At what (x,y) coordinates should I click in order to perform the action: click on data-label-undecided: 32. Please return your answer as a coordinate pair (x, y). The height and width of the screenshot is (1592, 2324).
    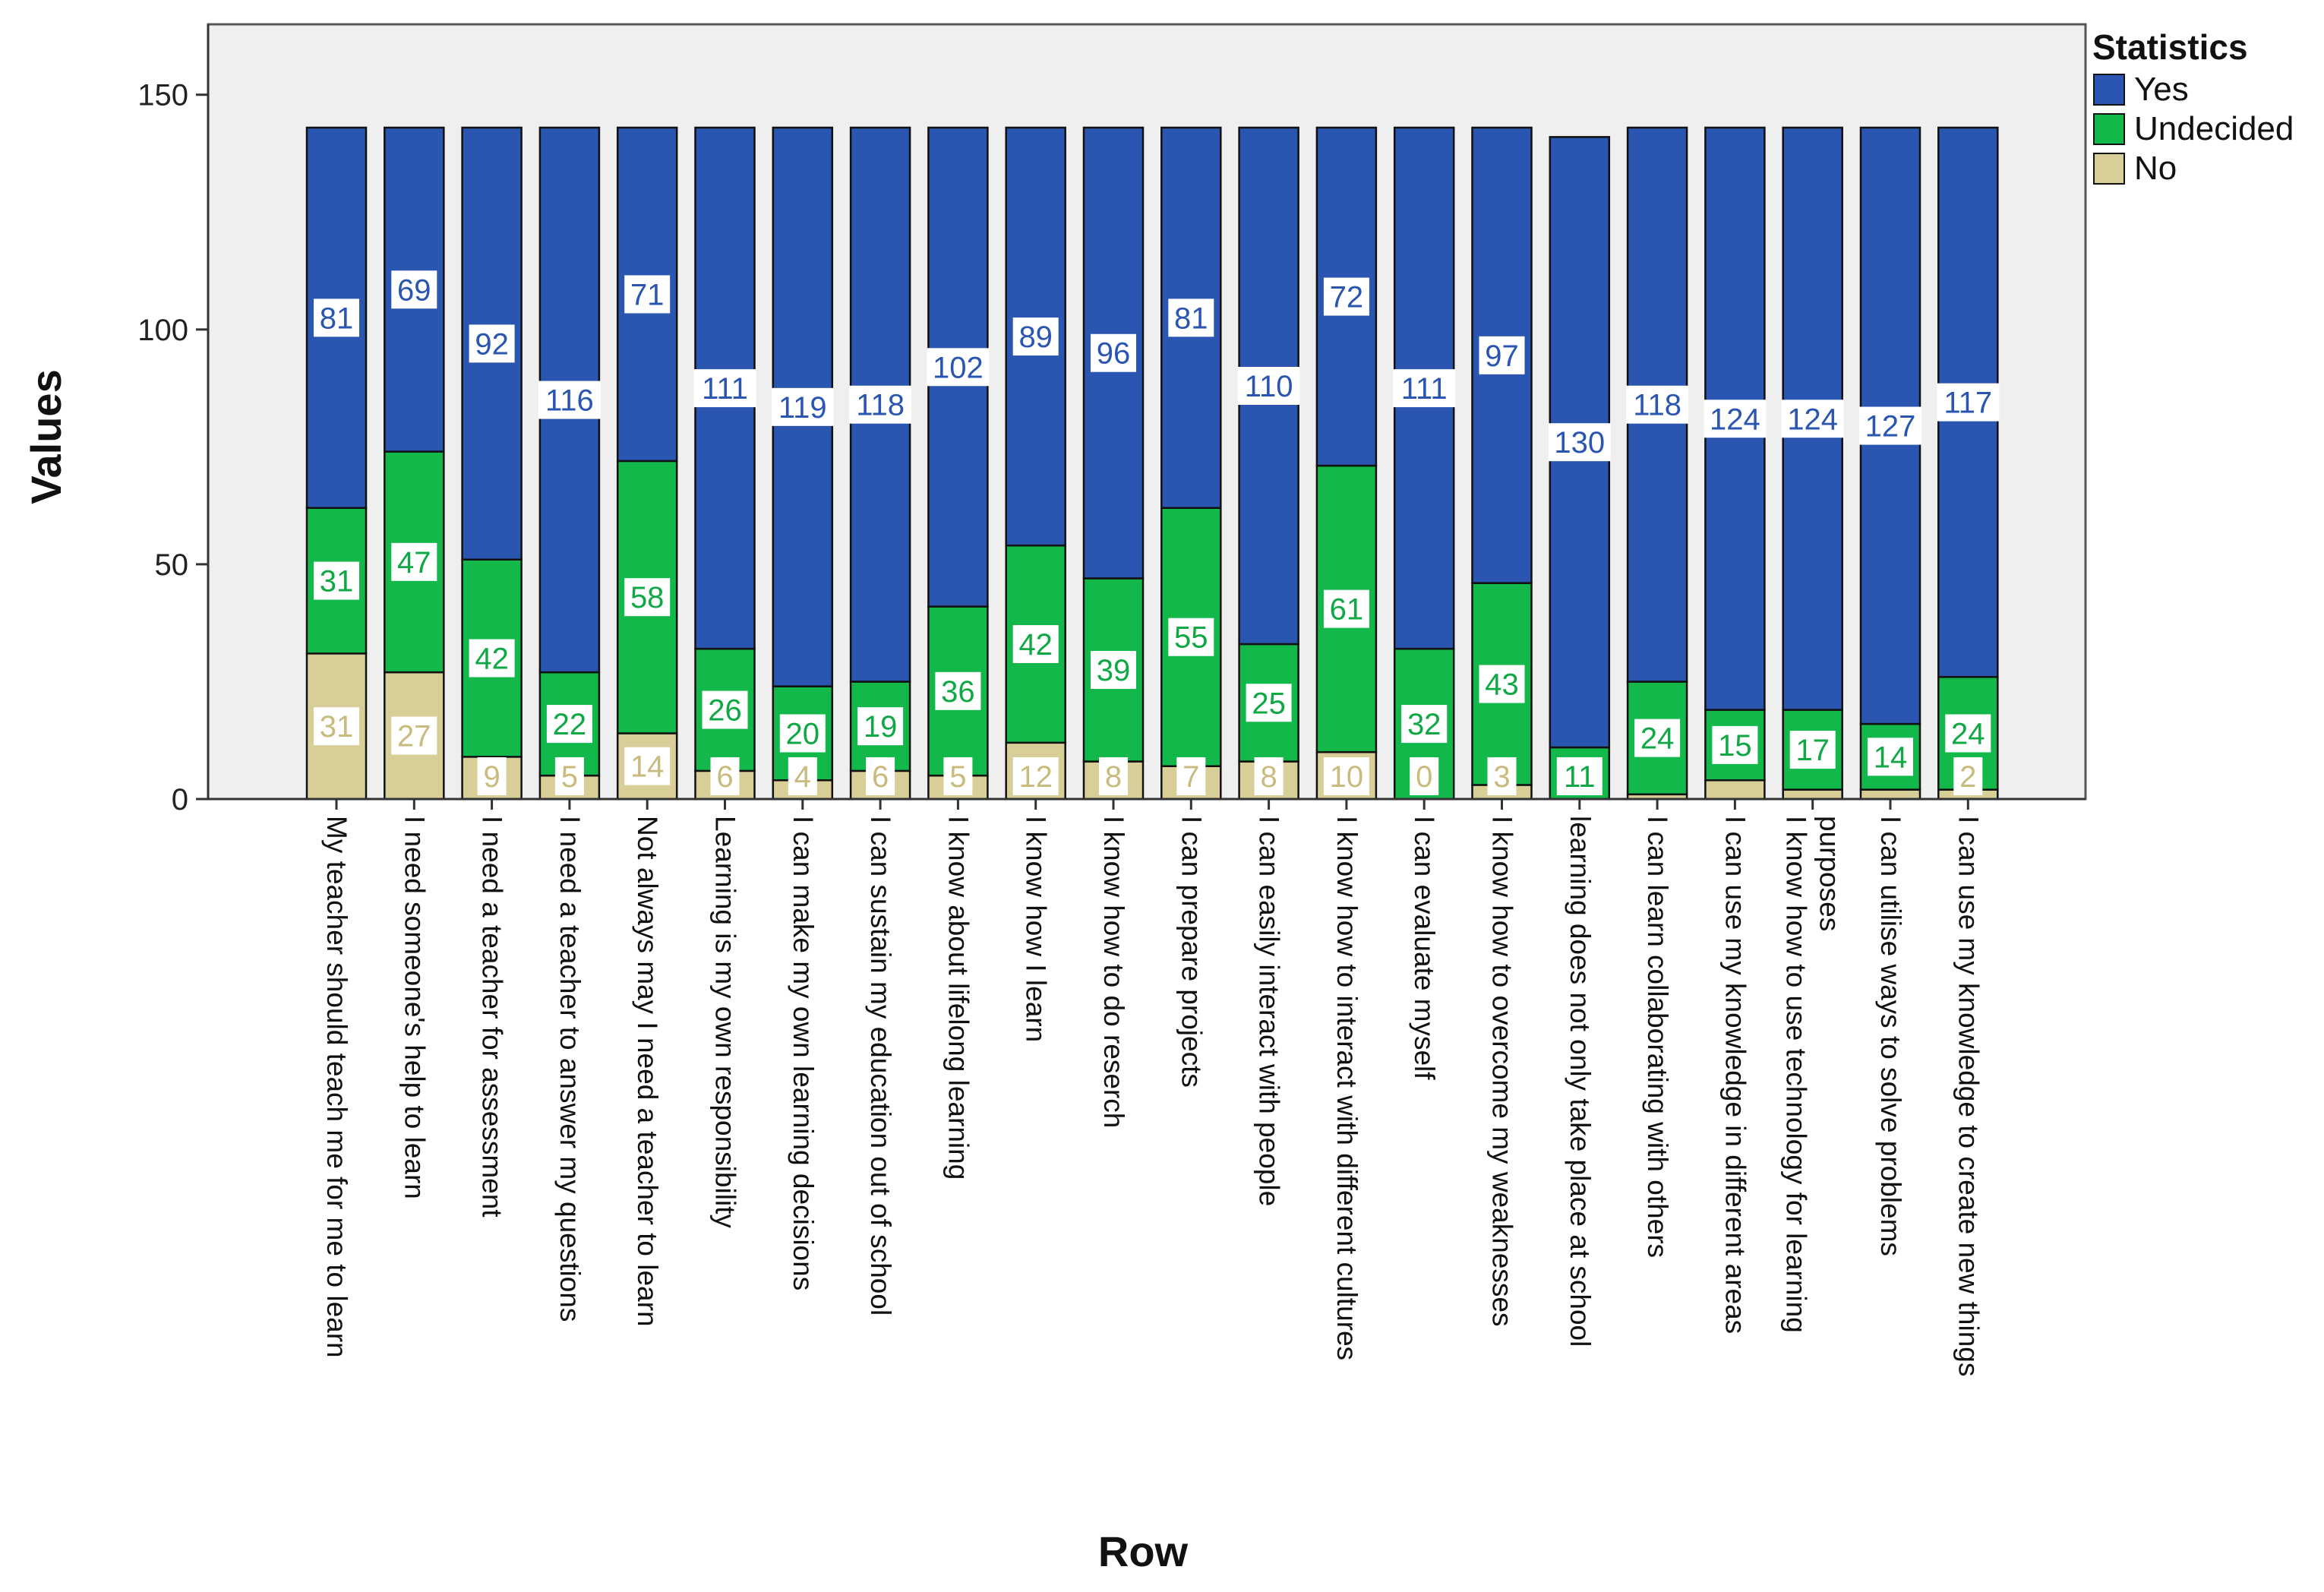
    Looking at the image, I should click on (1424, 724).